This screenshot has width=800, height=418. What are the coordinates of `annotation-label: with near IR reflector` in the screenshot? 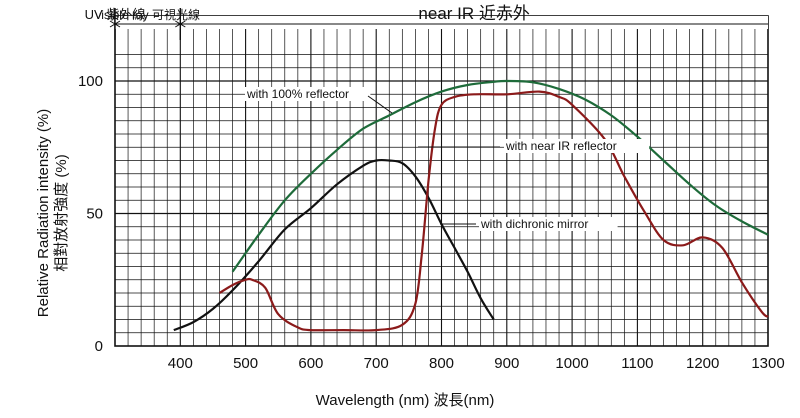 It's located at (561, 146).